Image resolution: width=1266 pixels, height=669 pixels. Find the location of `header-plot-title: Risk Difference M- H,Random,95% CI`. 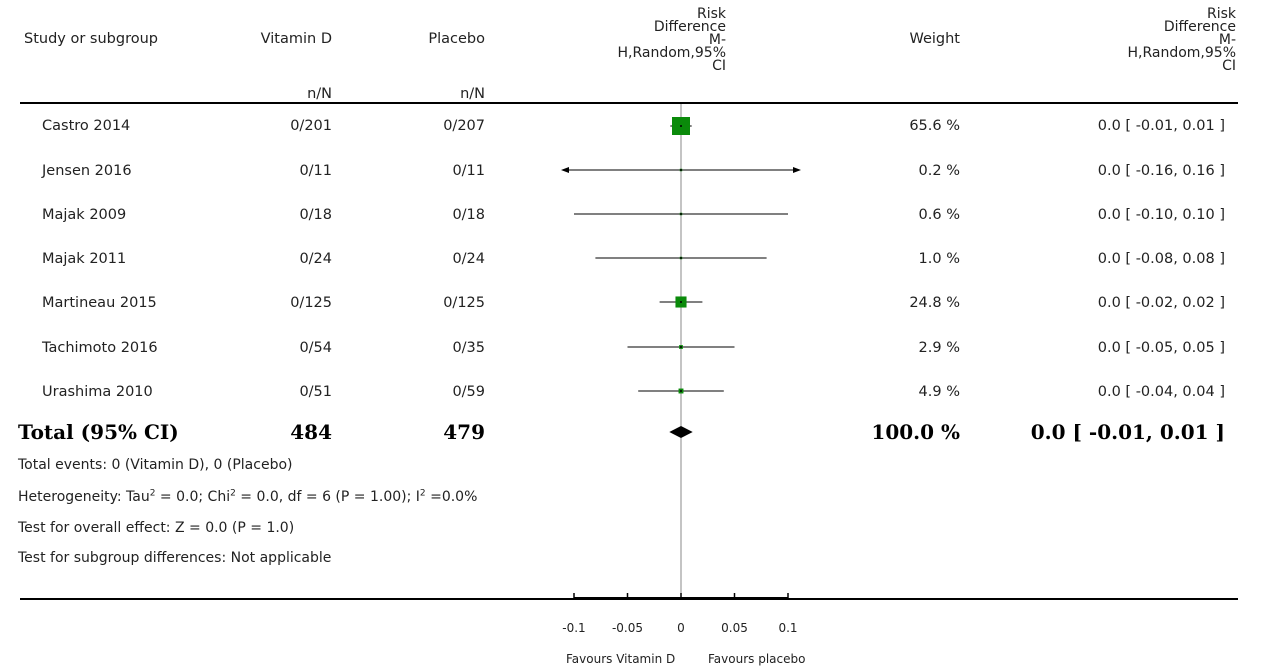

header-plot-title: Risk Difference M- H,Random,95% CI is located at coordinates (663, 40).